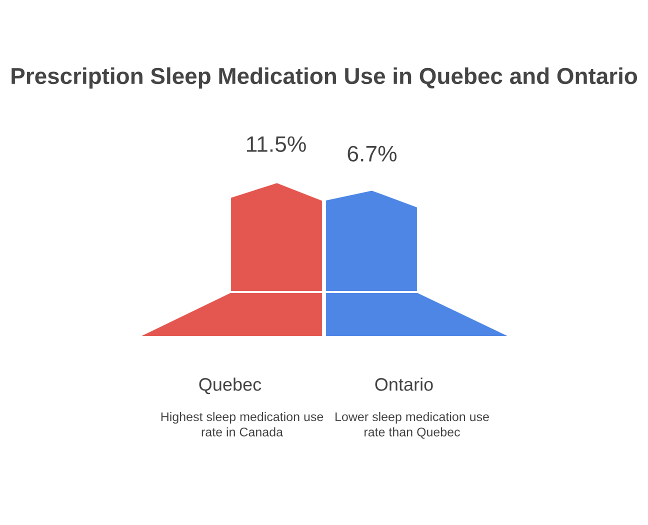  What do you see at coordinates (242, 424) in the screenshot?
I see `text: Highest sleep medication use rate in Canada` at bounding box center [242, 424].